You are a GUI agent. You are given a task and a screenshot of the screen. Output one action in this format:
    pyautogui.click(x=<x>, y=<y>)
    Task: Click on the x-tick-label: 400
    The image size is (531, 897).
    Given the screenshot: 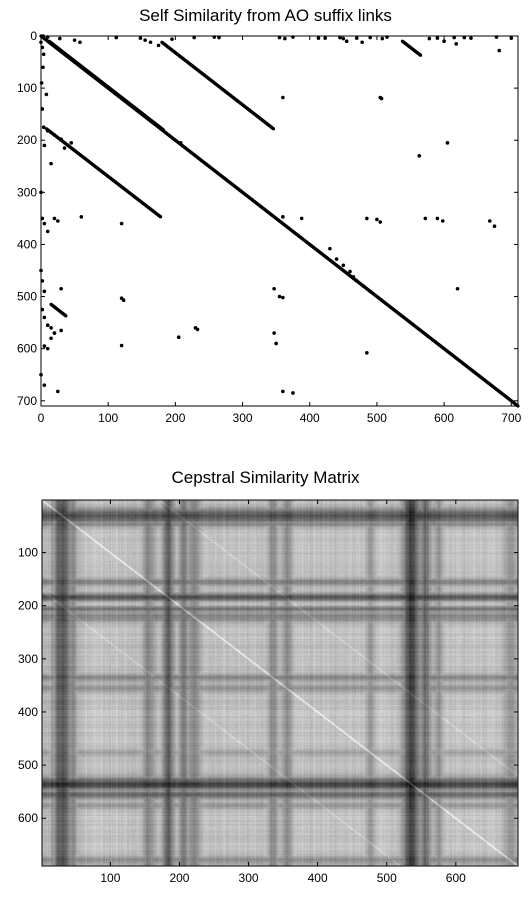 What is the action you would take?
    pyautogui.click(x=318, y=878)
    